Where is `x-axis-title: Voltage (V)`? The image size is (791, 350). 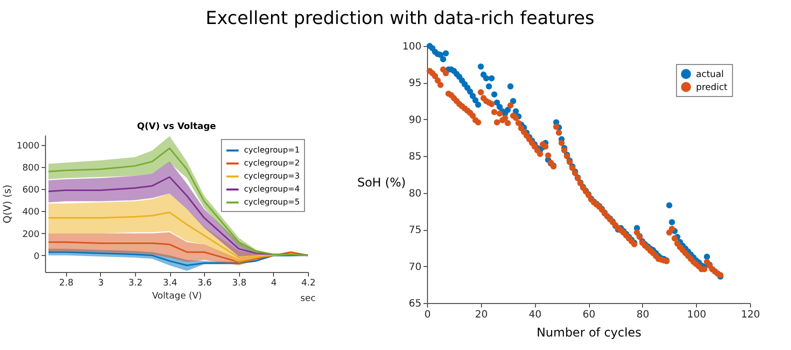
x-axis-title: Voltage (V) is located at coordinates (177, 297).